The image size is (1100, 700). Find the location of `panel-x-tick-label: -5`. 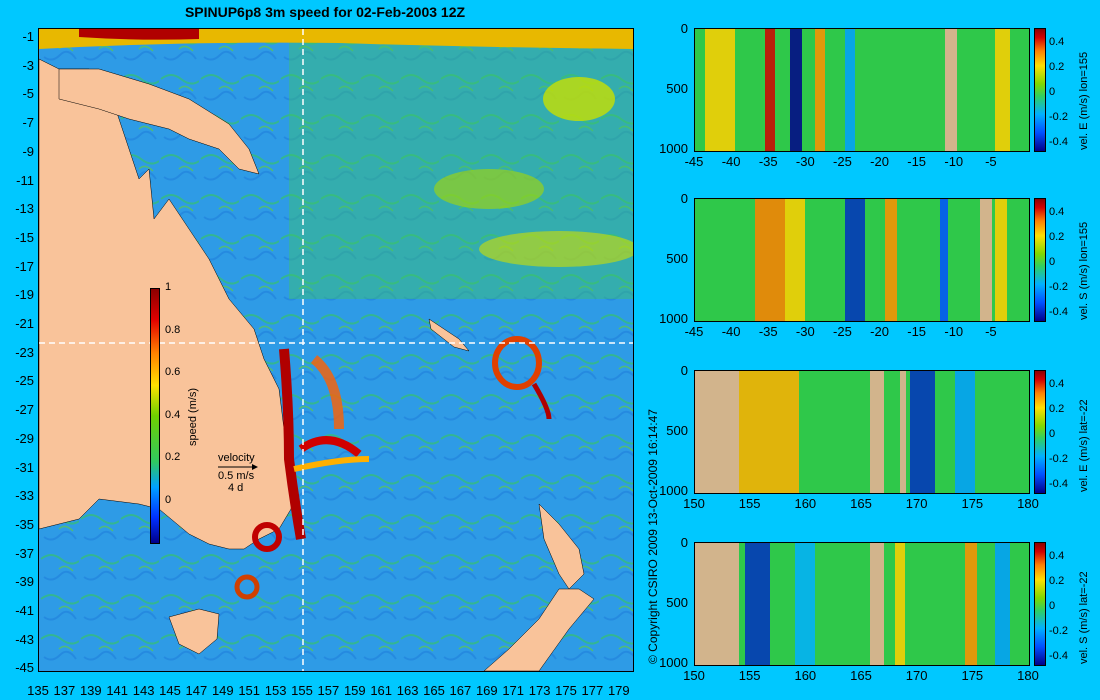

panel-x-tick-label: -5 is located at coordinates (991, 161).